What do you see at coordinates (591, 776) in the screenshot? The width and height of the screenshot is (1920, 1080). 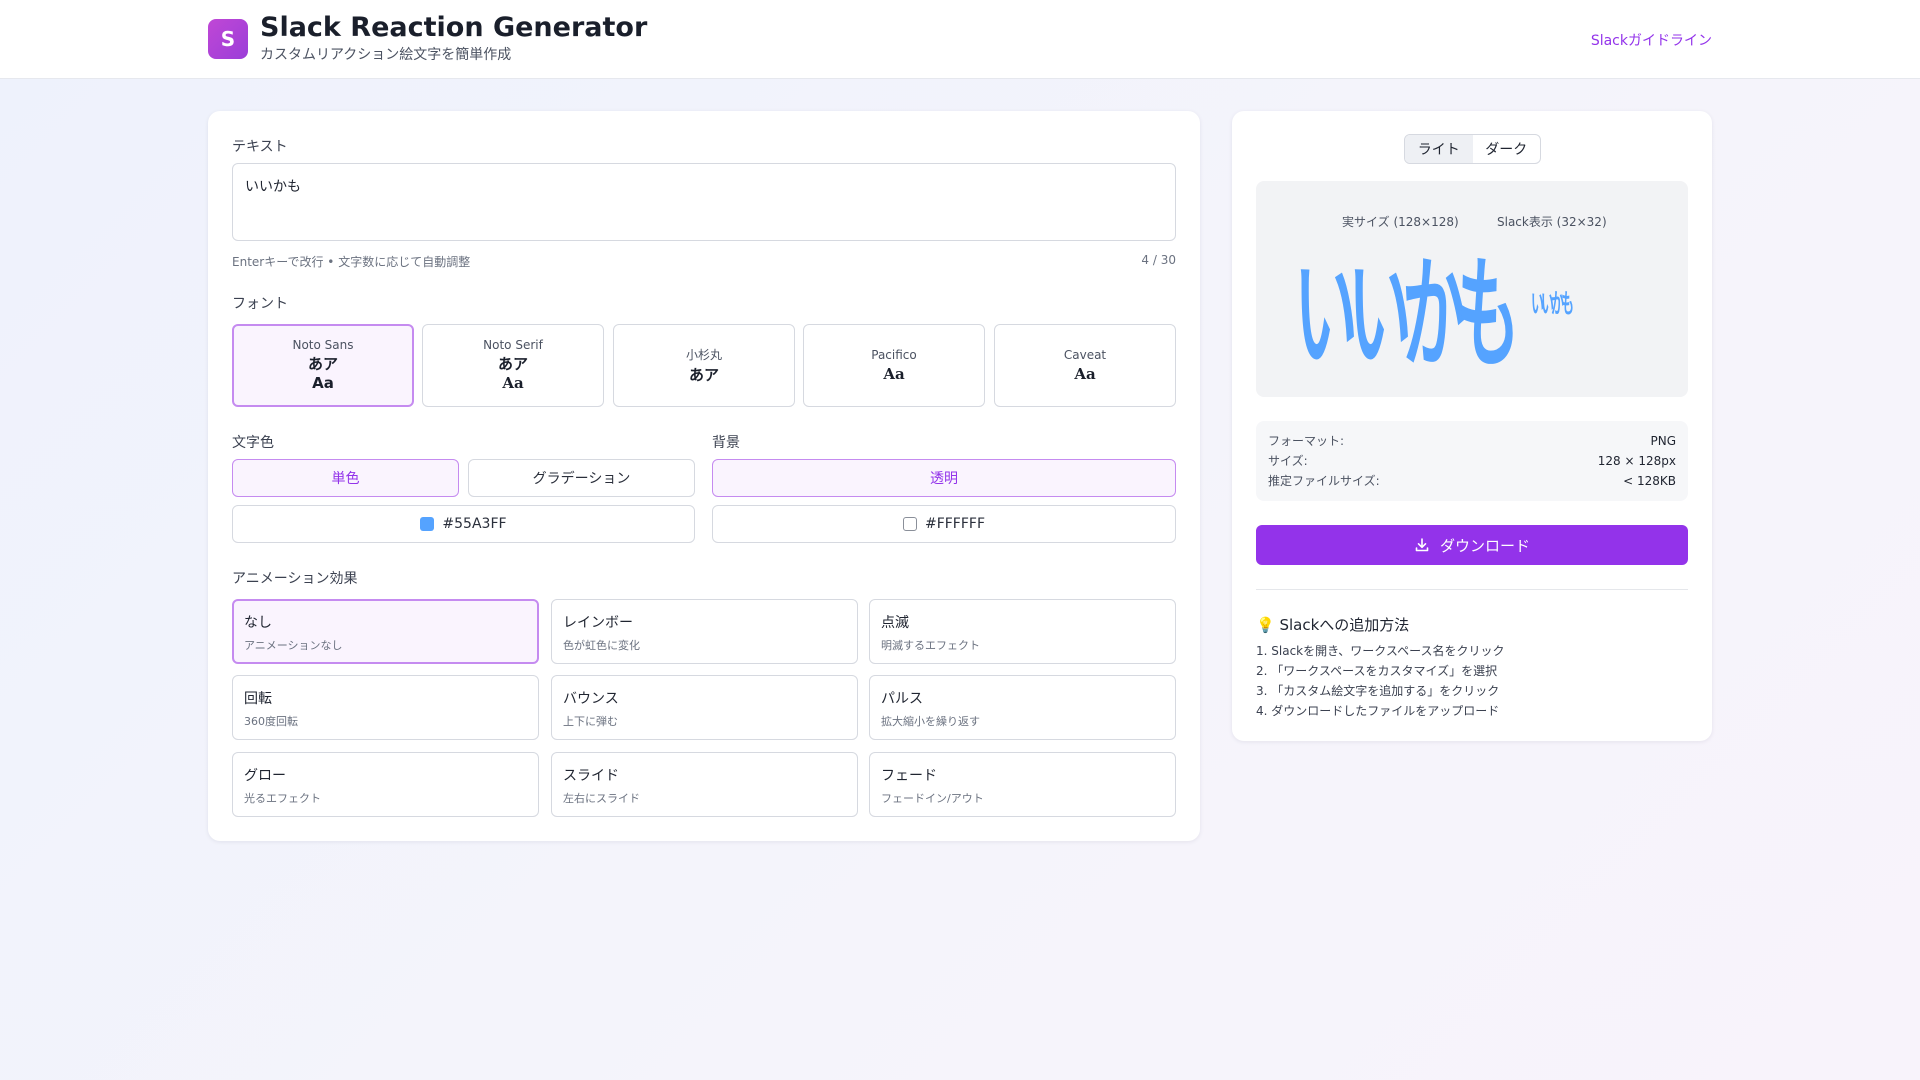 I see `animation-title: スライド` at bounding box center [591, 776].